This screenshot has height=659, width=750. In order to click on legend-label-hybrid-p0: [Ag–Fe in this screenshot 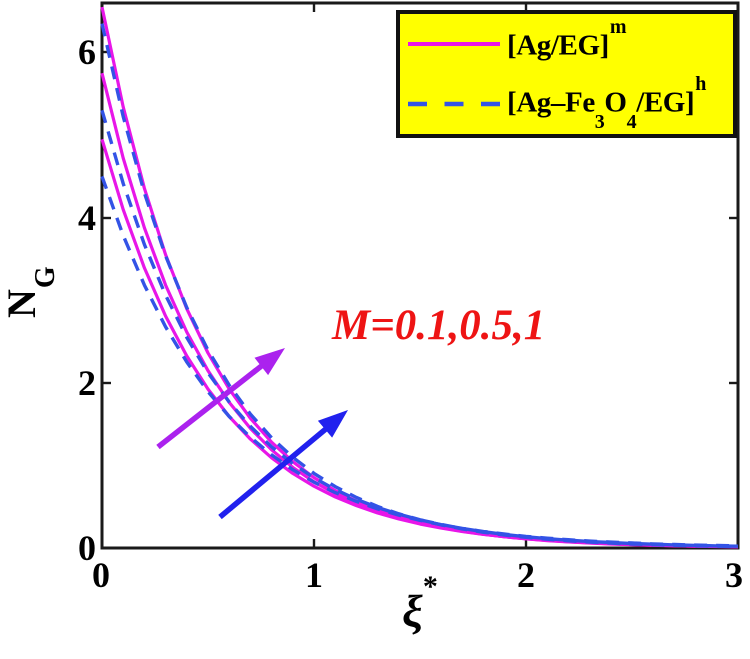, I will do `click(551, 102)`.